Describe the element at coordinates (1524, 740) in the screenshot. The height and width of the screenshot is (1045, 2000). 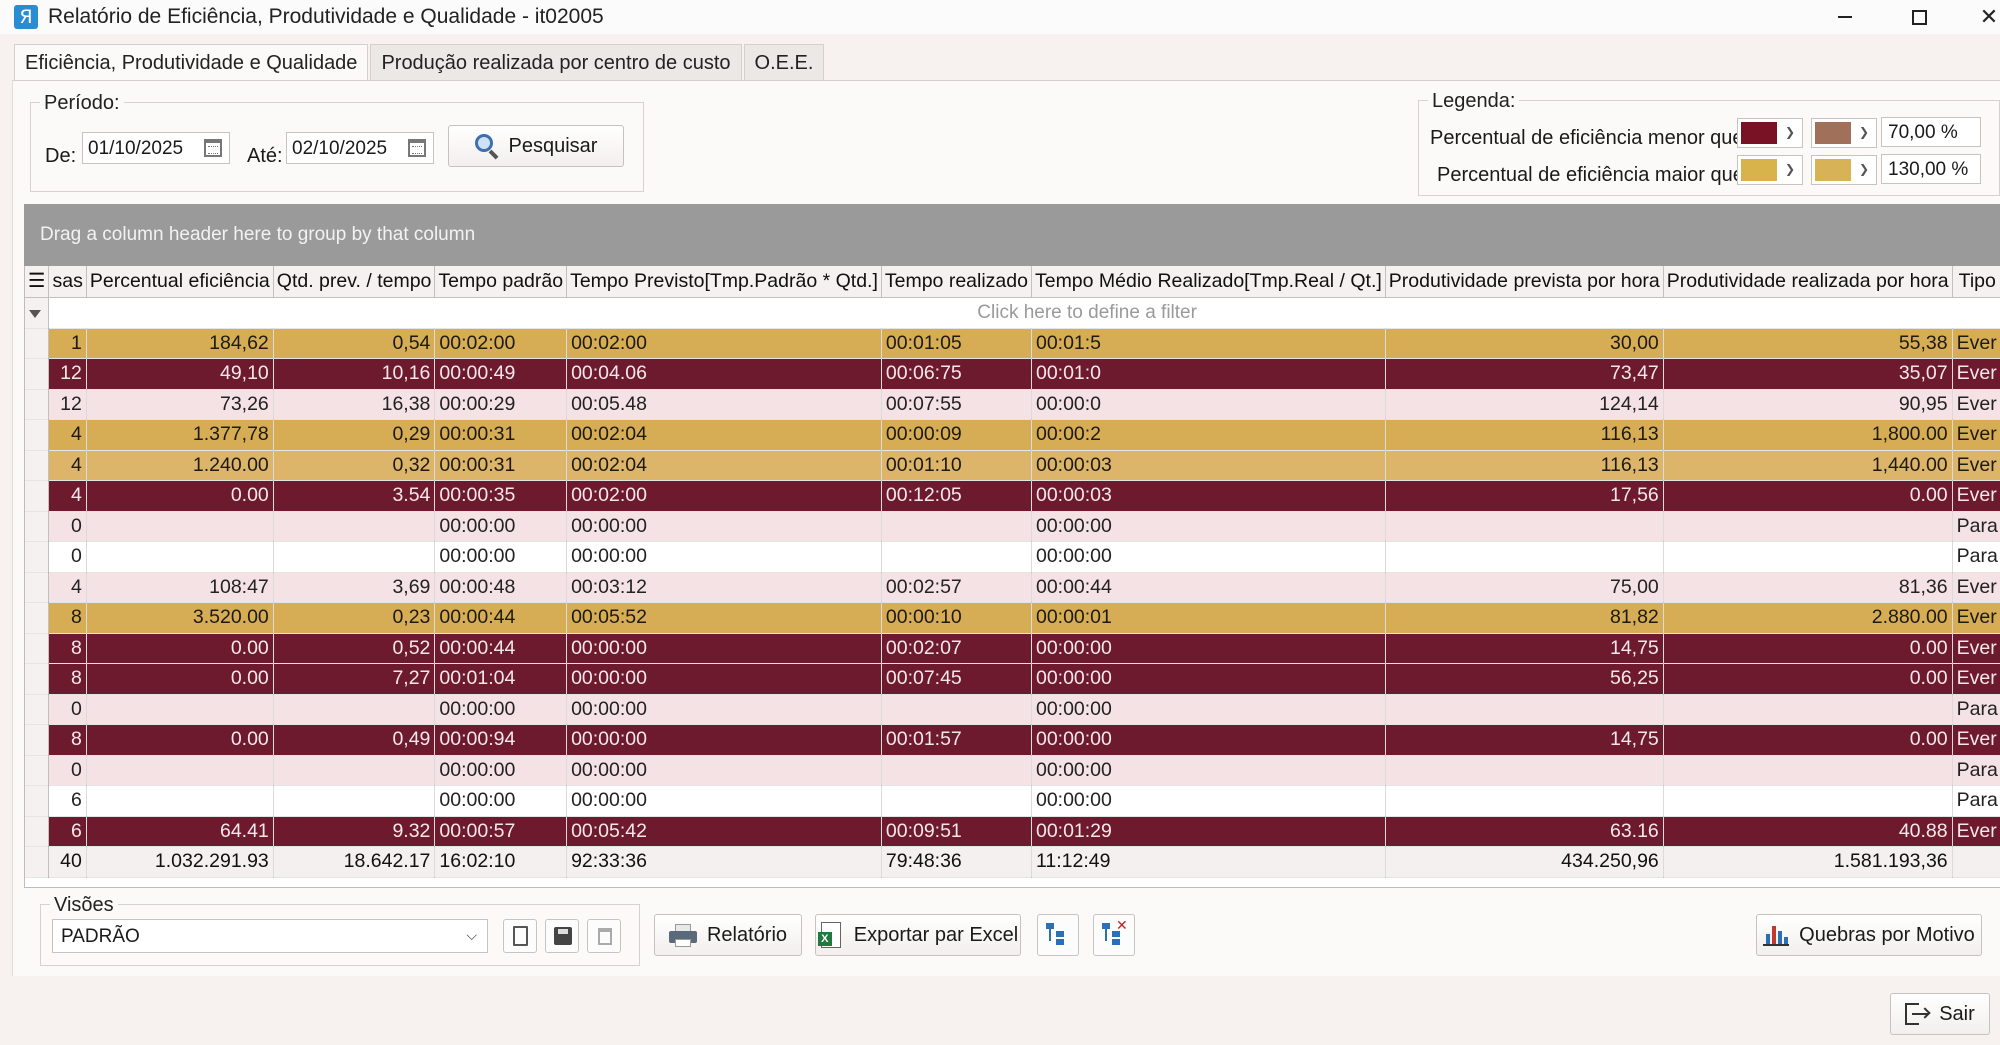
I see `table-cell: 14,75` at that location.